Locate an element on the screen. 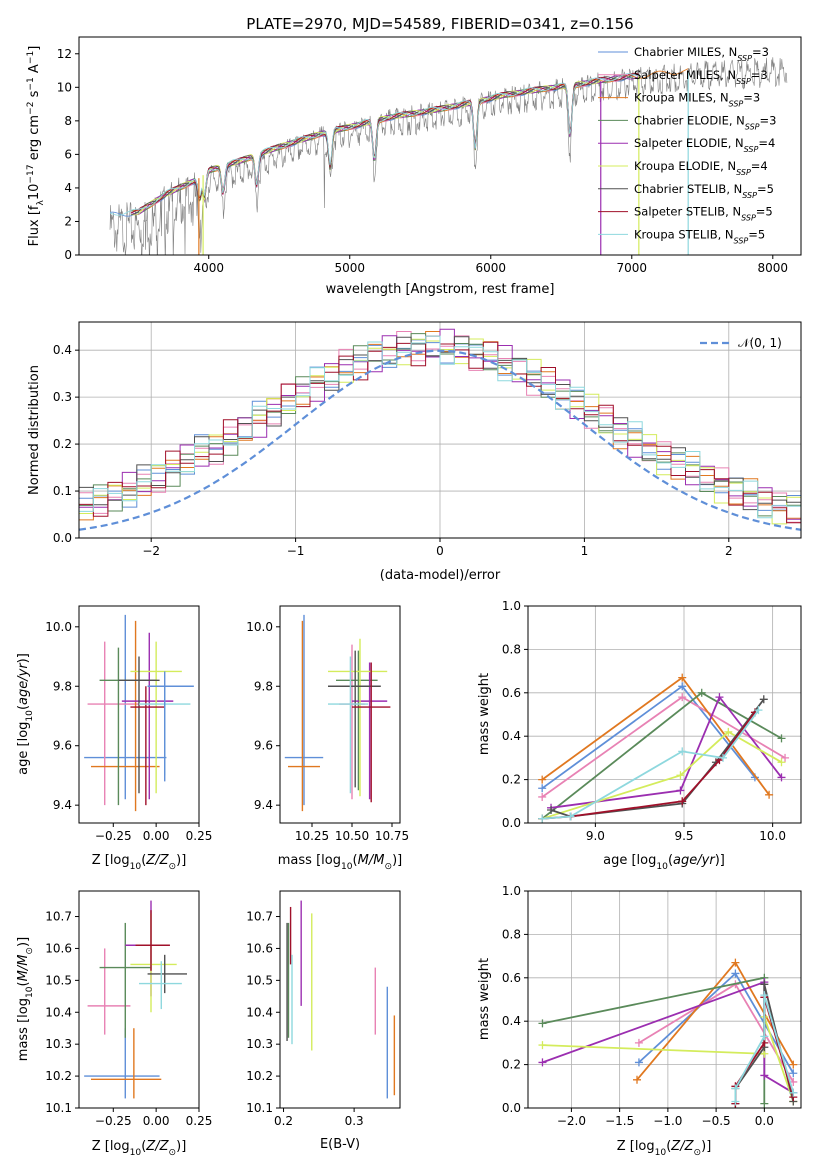 This screenshot has width=819, height=1170. x-tick-label: −1 is located at coordinates (296, 551).